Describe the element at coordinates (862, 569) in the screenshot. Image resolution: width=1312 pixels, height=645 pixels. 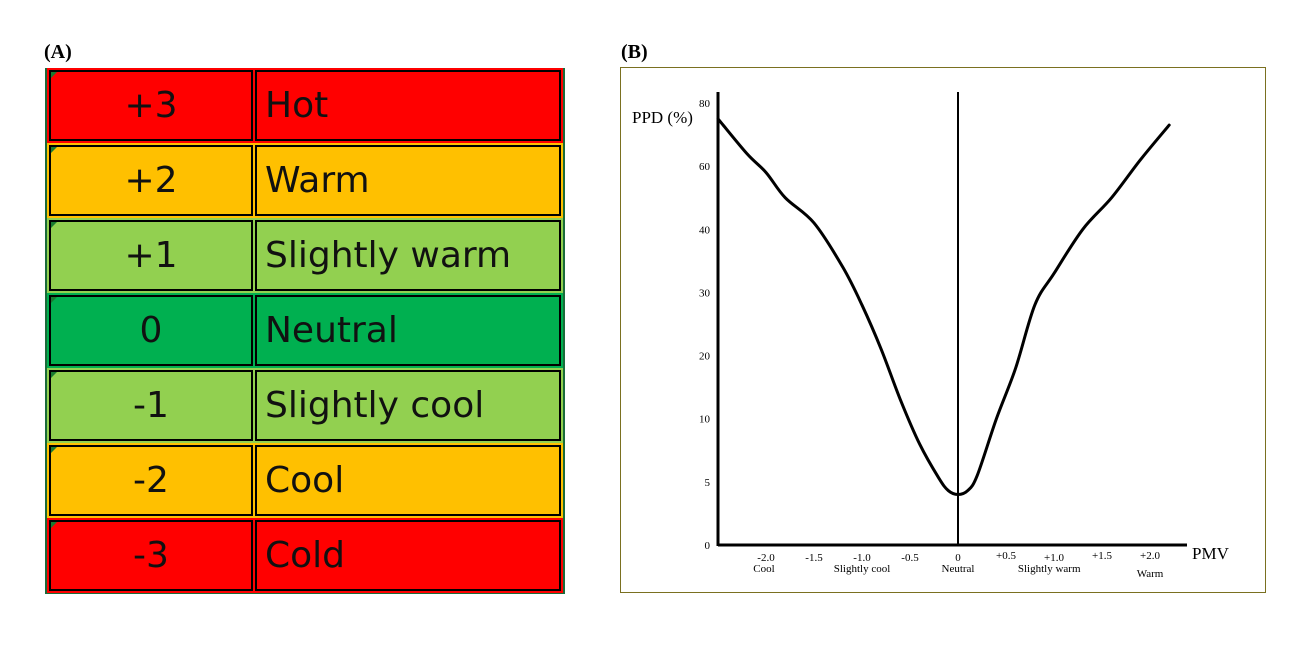
I see `x-category-label: Slightly cool` at that location.